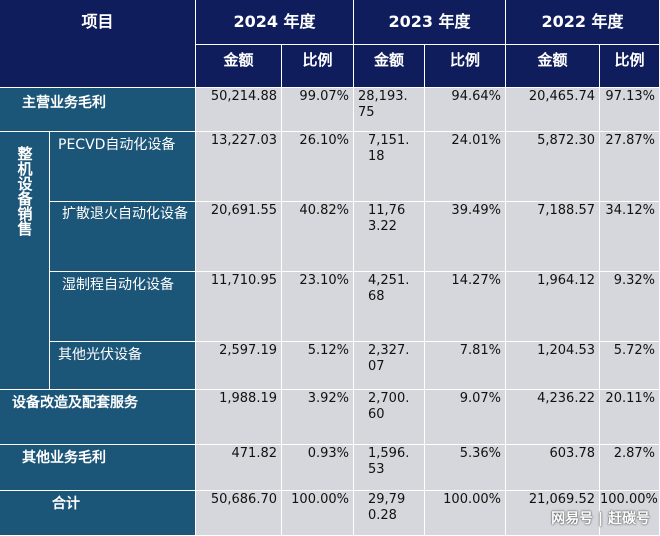 Image resolution: width=660 pixels, height=536 pixels. Describe the element at coordinates (553, 66) in the screenshot. I see `header-amount-2022: 金额` at that location.